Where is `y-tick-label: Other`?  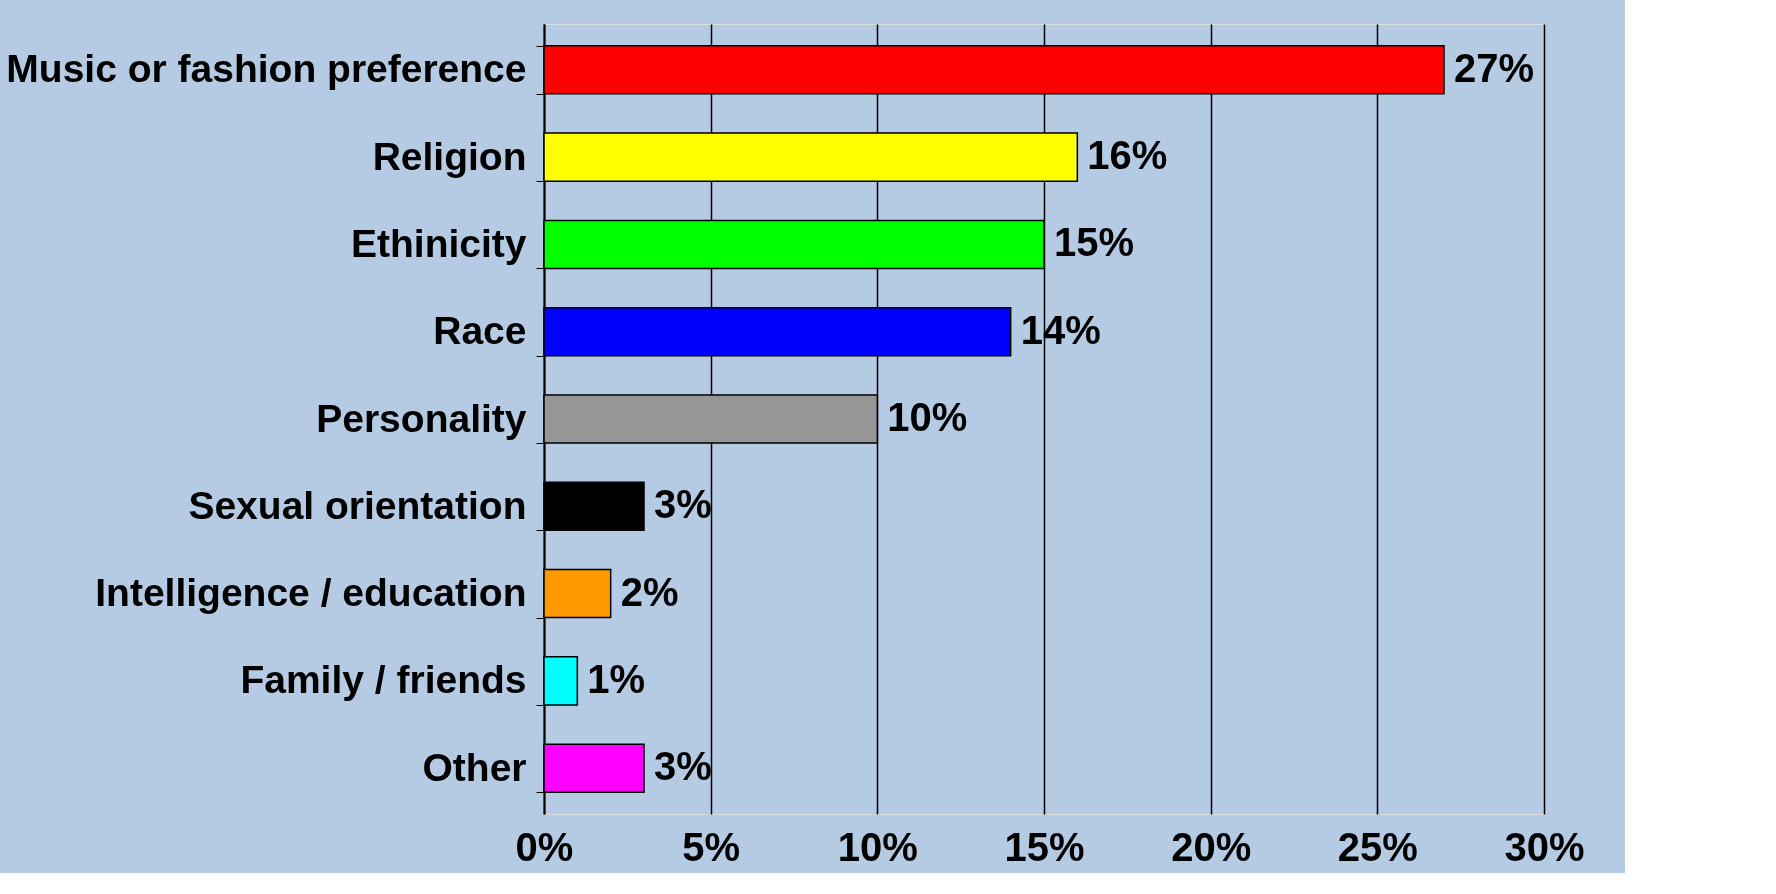
y-tick-label: Other is located at coordinates (474, 767).